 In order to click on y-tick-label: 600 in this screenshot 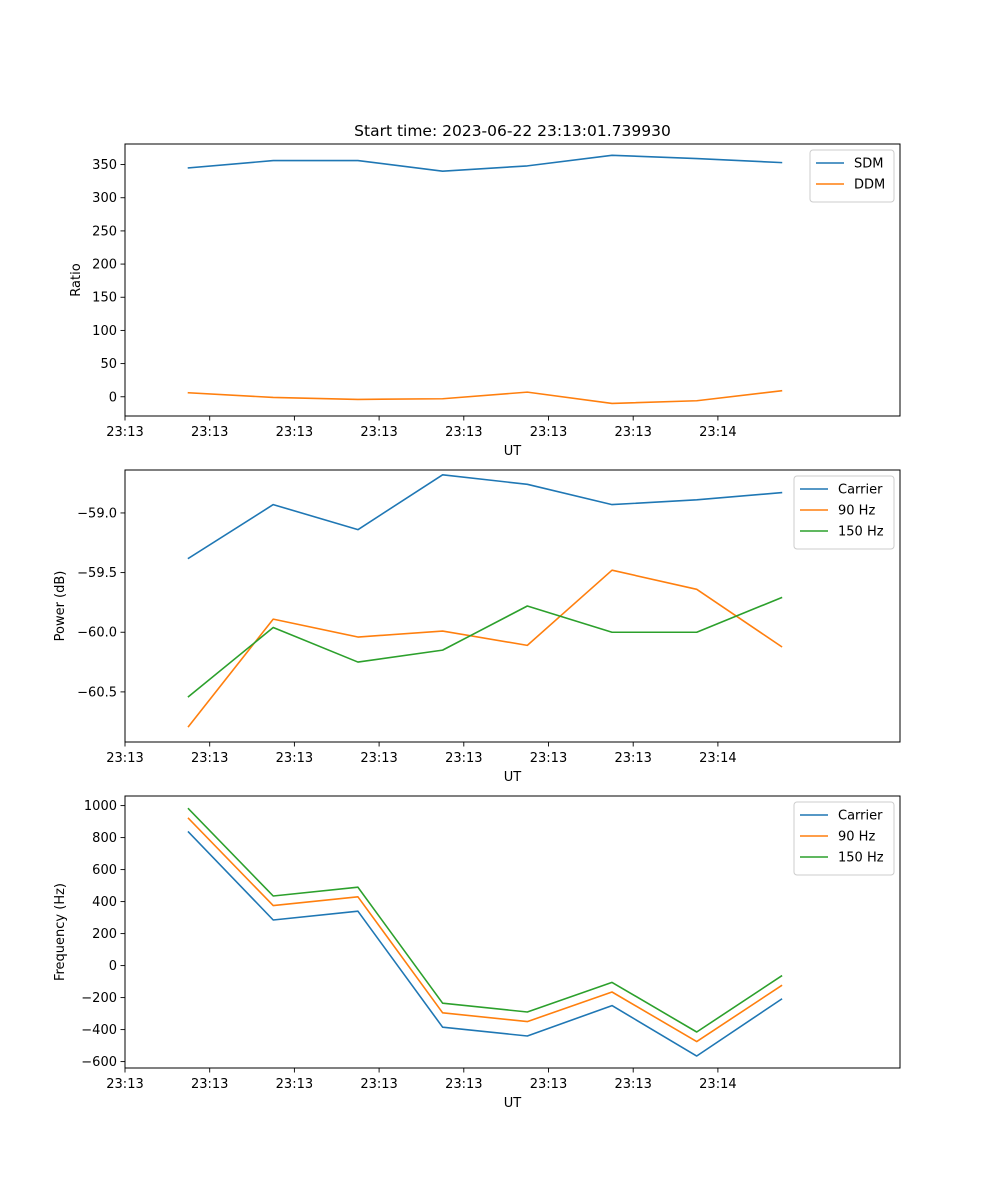, I will do `click(104, 870)`.